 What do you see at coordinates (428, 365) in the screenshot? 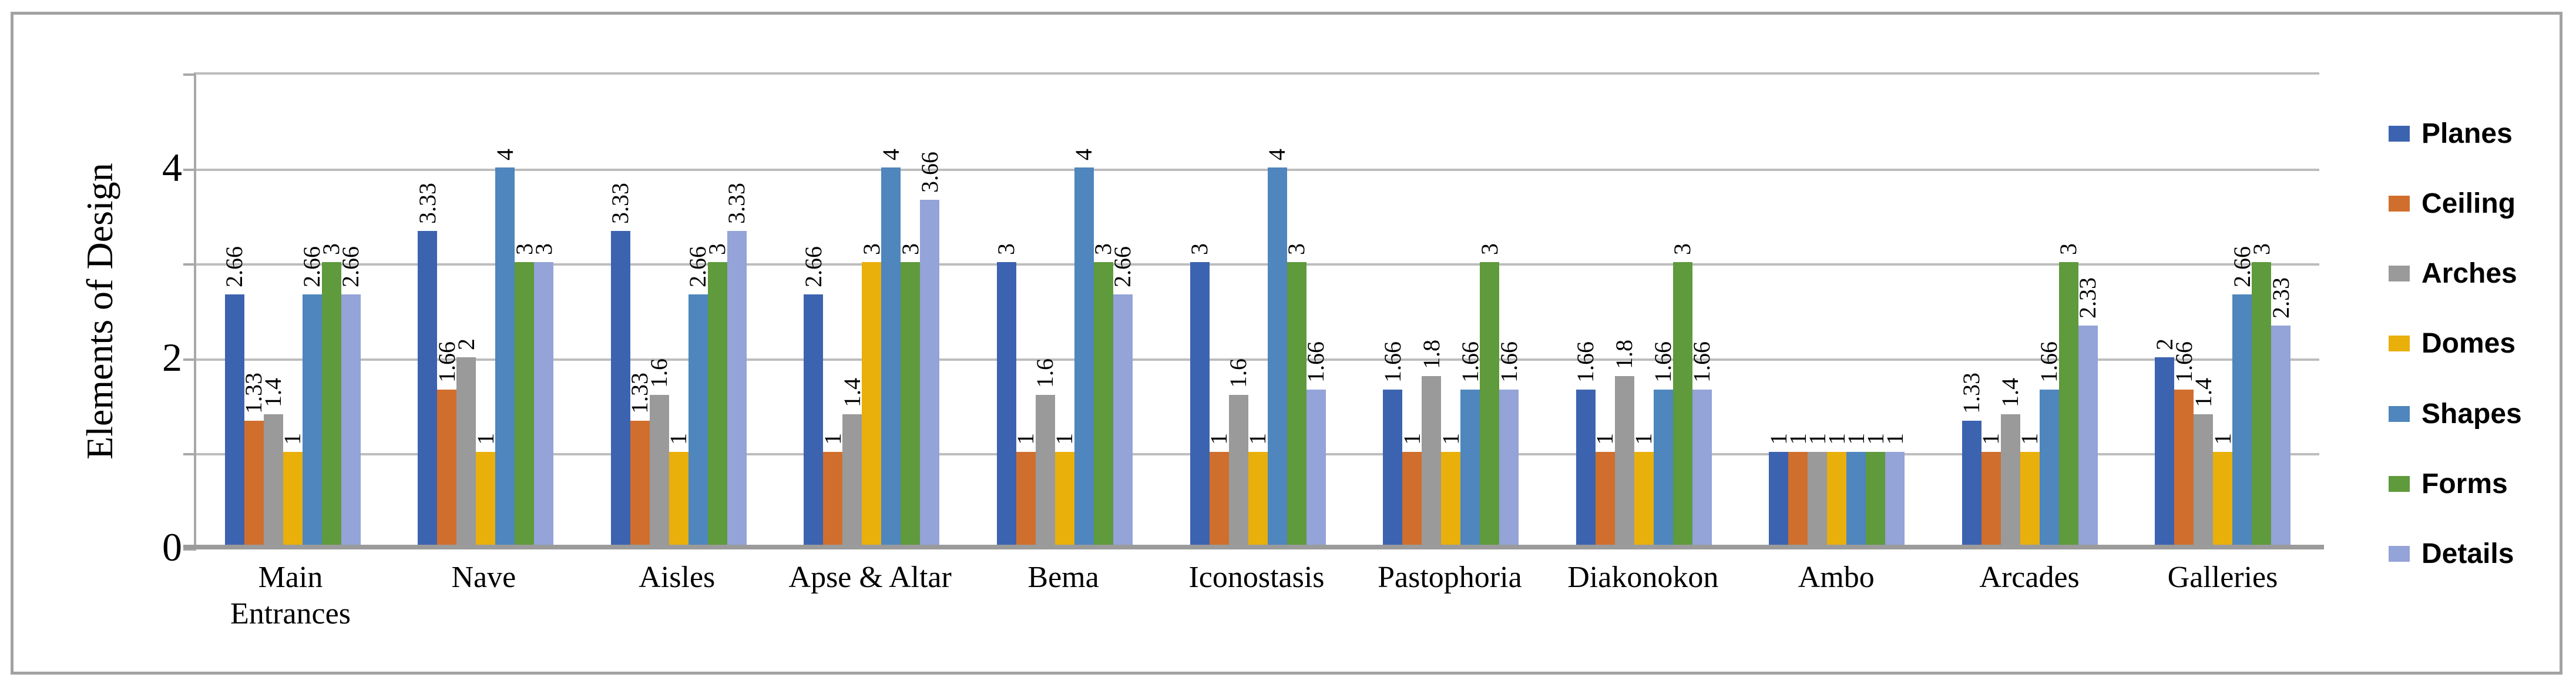
I see `bar-planes-1: 3.33` at bounding box center [428, 365].